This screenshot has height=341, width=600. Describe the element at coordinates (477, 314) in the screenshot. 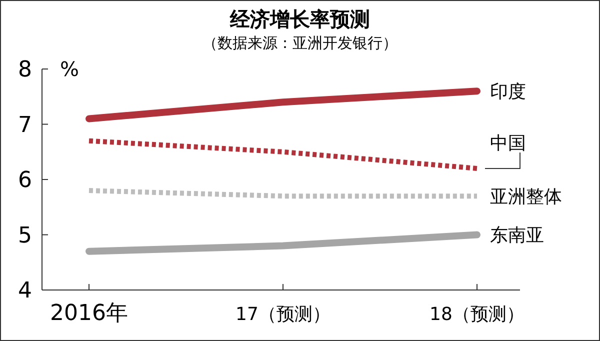

I see `x-tick-label: 18（预测）` at that location.